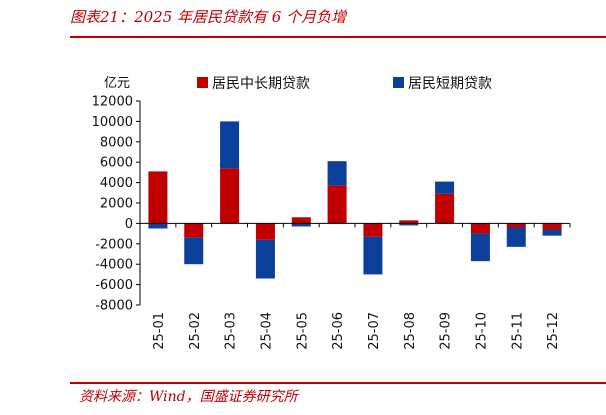 This screenshot has width=606, height=415. Describe the element at coordinates (410, 331) in the screenshot. I see `x-tick-label: 25-08` at that location.